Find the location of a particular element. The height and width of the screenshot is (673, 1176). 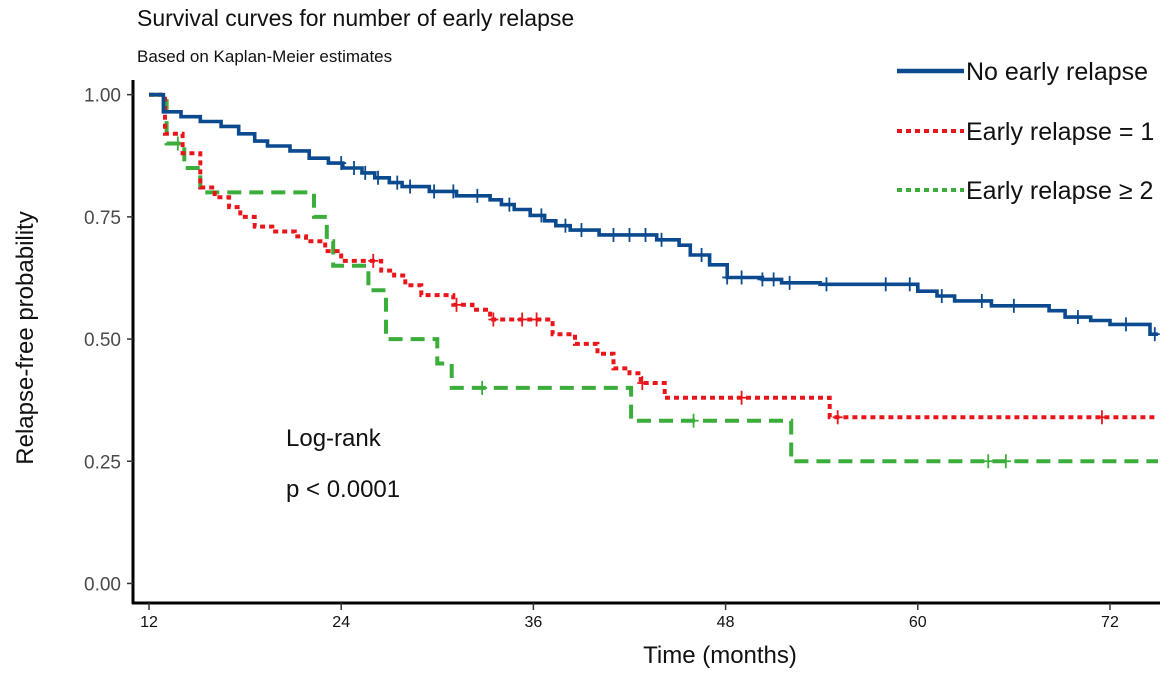

y-tick-label: 0.00 is located at coordinates (102, 584).